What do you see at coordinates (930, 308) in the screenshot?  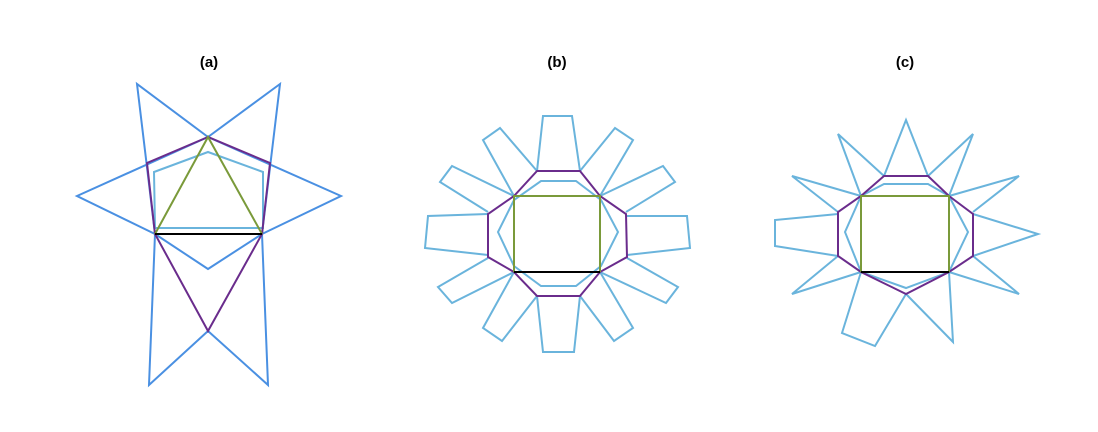 I see `panel-c-spike-bottom-right` at bounding box center [930, 308].